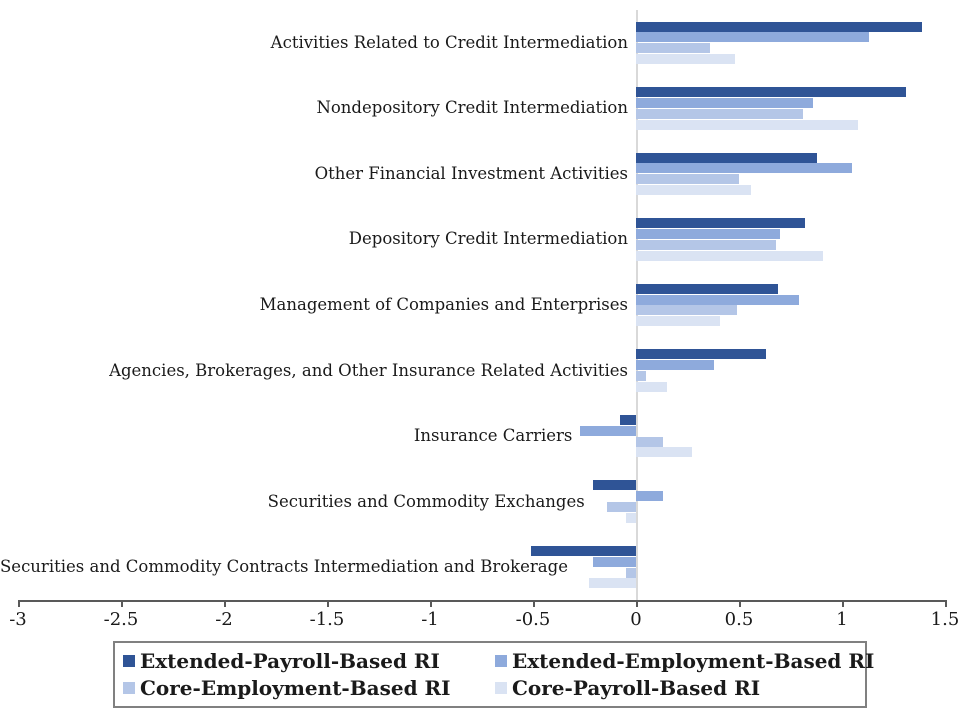 This screenshot has height=710, width=974. What do you see at coordinates (295, 688) in the screenshot?
I see `legend-label: Core-Employment-Based RI` at bounding box center [295, 688].